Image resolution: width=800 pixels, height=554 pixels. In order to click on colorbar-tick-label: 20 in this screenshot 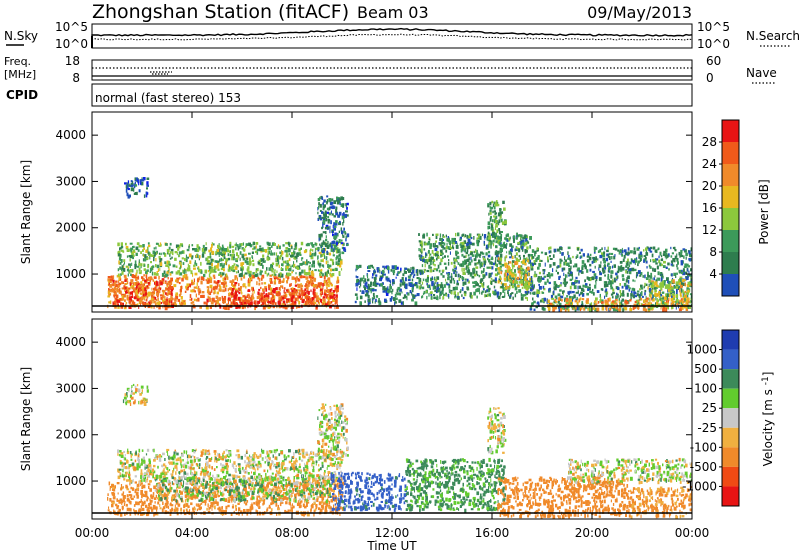, I will do `click(709, 186)`.